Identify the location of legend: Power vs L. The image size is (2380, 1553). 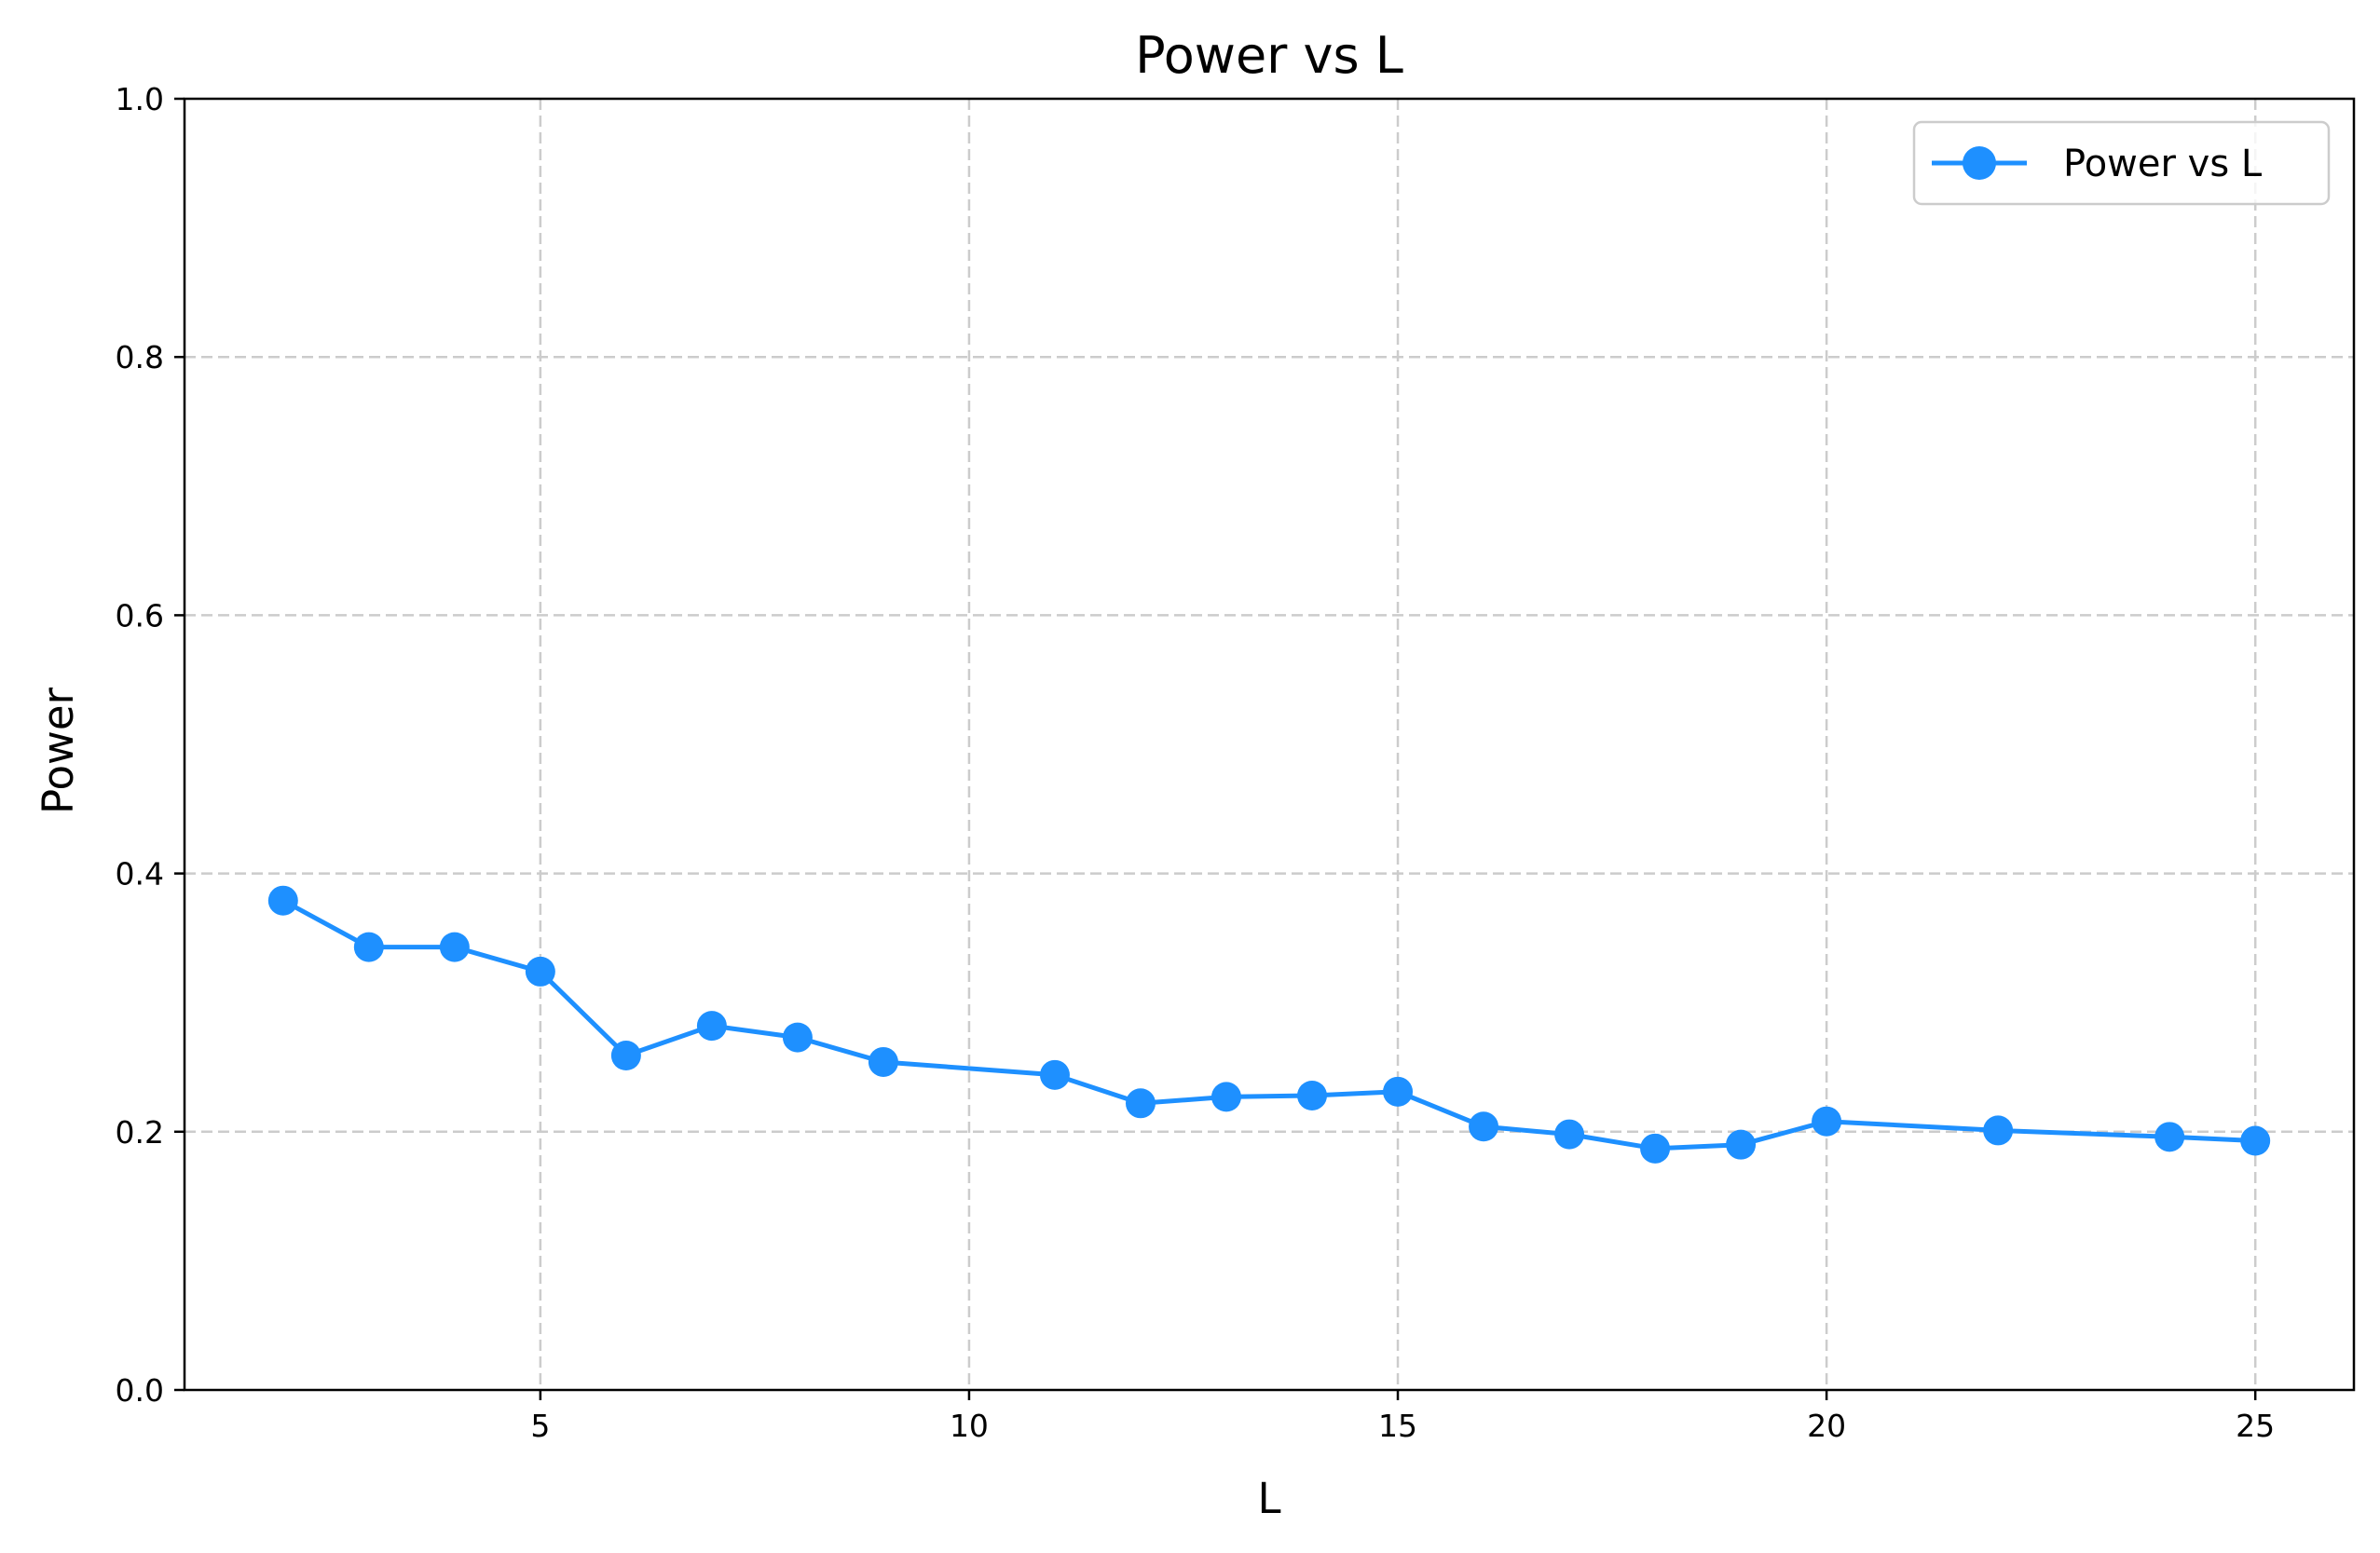
(2121, 163).